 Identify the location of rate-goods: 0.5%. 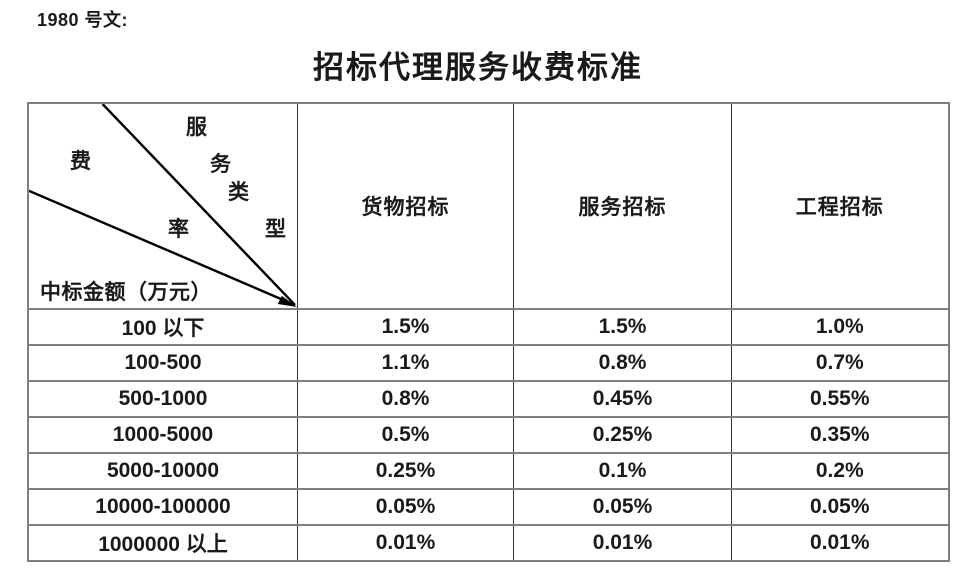
(405, 435).